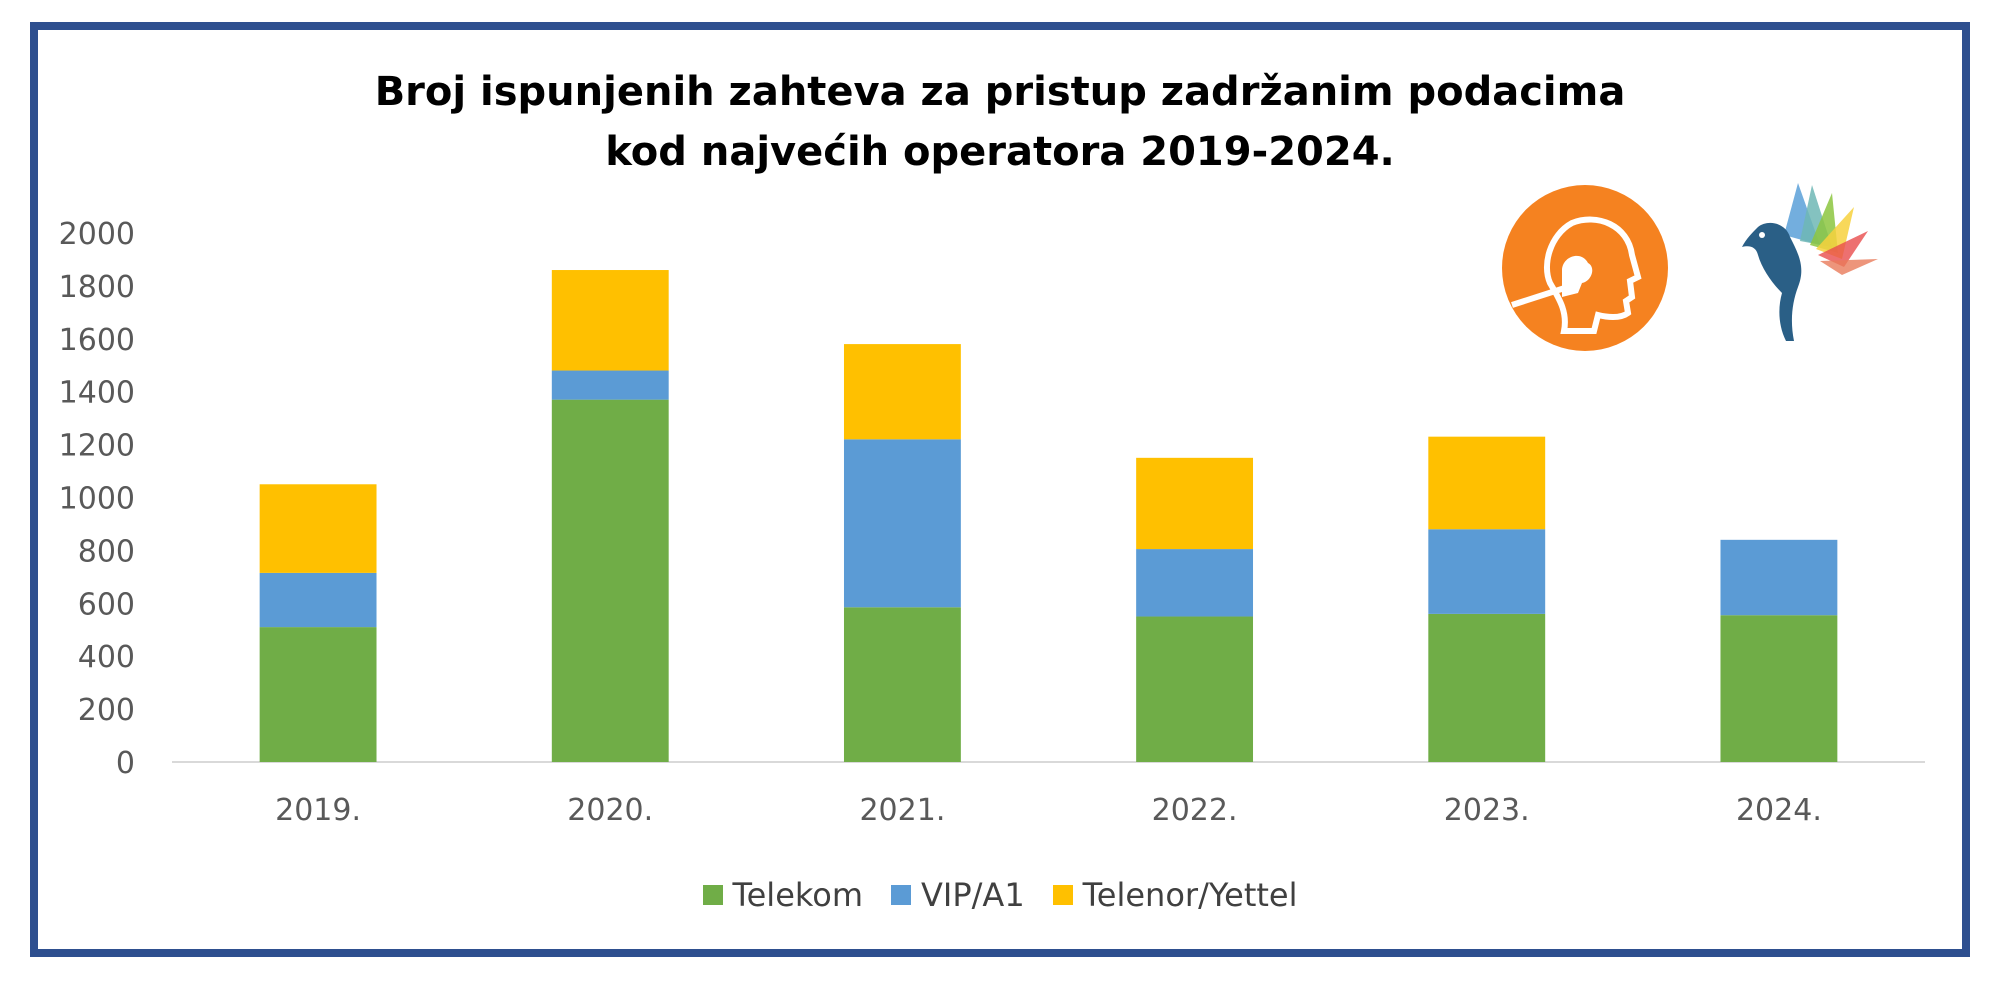  I want to click on x-tick-label: 2021., so click(902, 810).